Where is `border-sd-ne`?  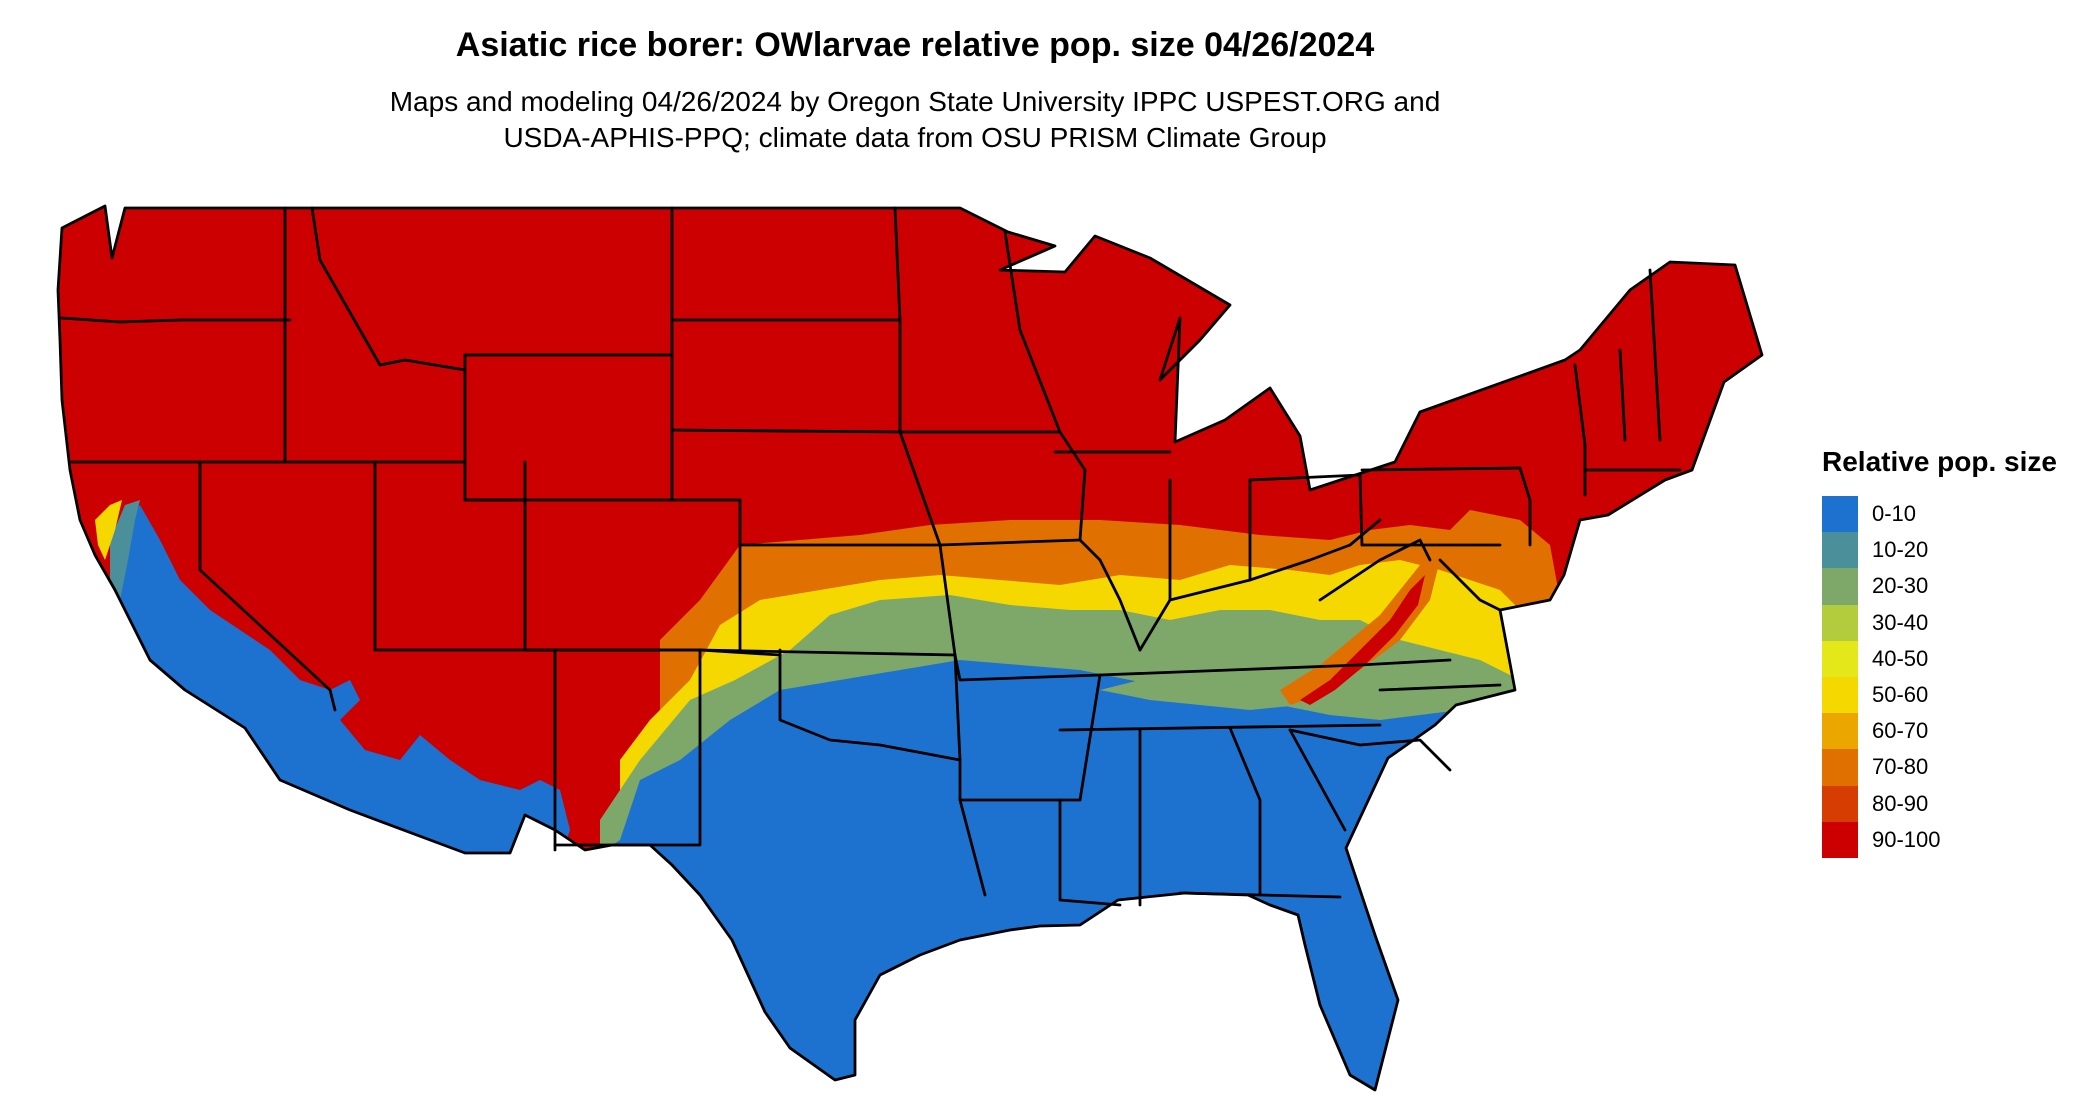
border-sd-ne is located at coordinates (786, 431).